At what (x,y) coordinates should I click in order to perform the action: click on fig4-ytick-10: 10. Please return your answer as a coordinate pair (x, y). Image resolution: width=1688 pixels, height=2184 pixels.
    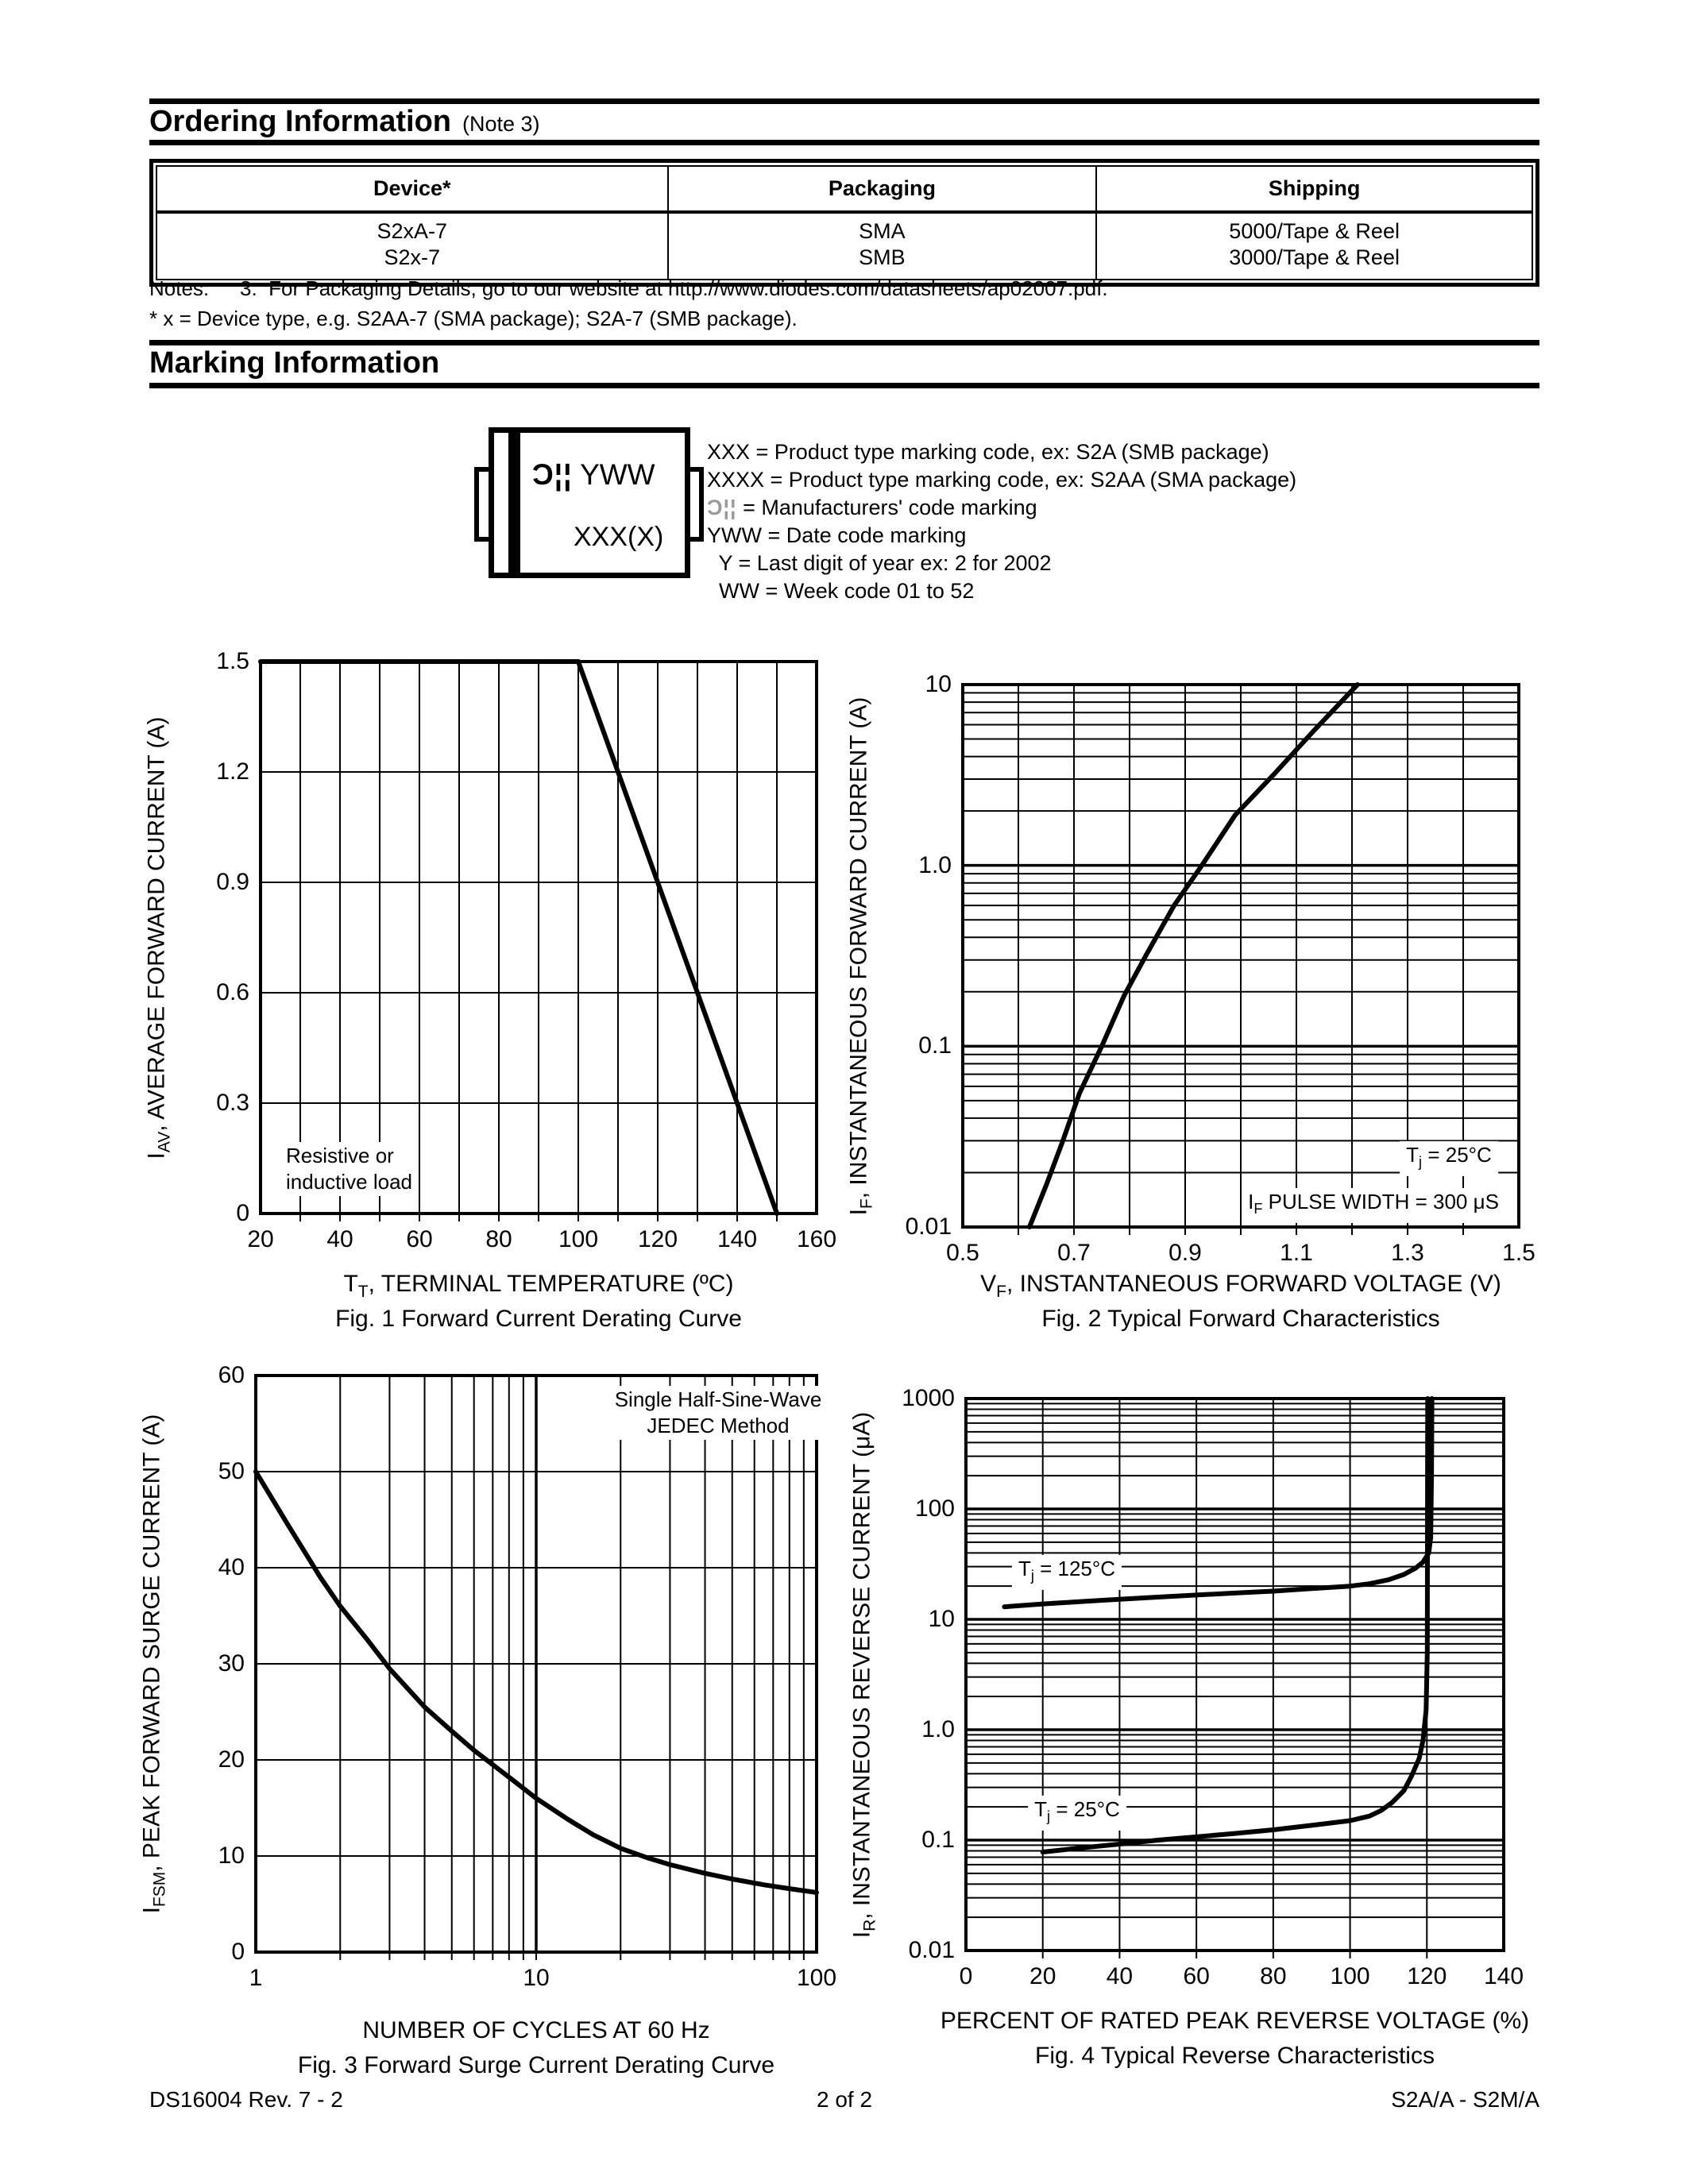
    Looking at the image, I should click on (942, 1619).